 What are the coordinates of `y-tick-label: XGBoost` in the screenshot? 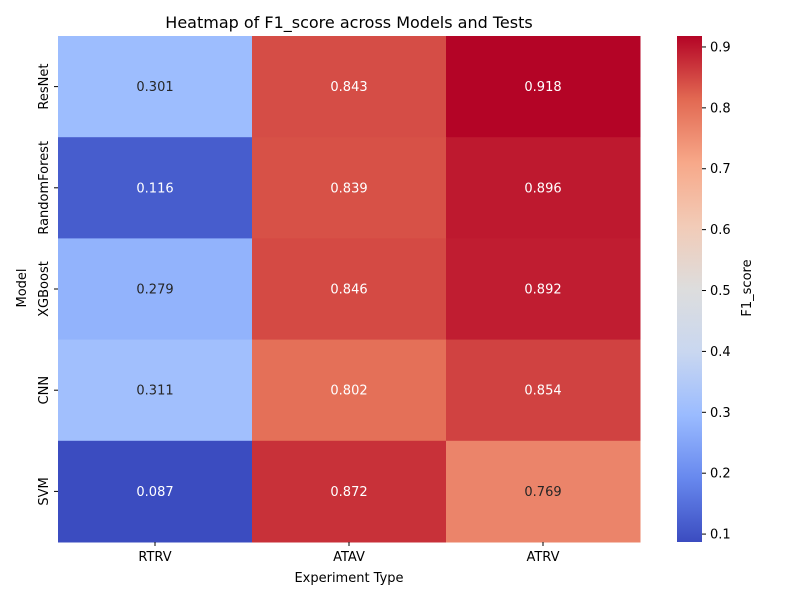 It's located at (44, 289).